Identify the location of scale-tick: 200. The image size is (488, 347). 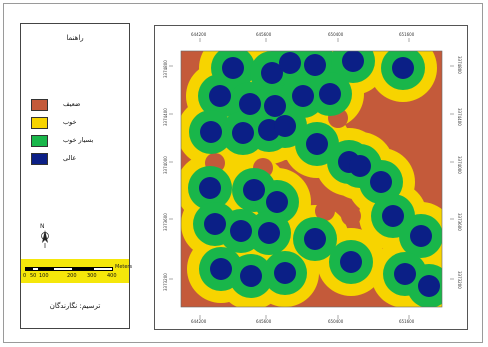
(72, 276).